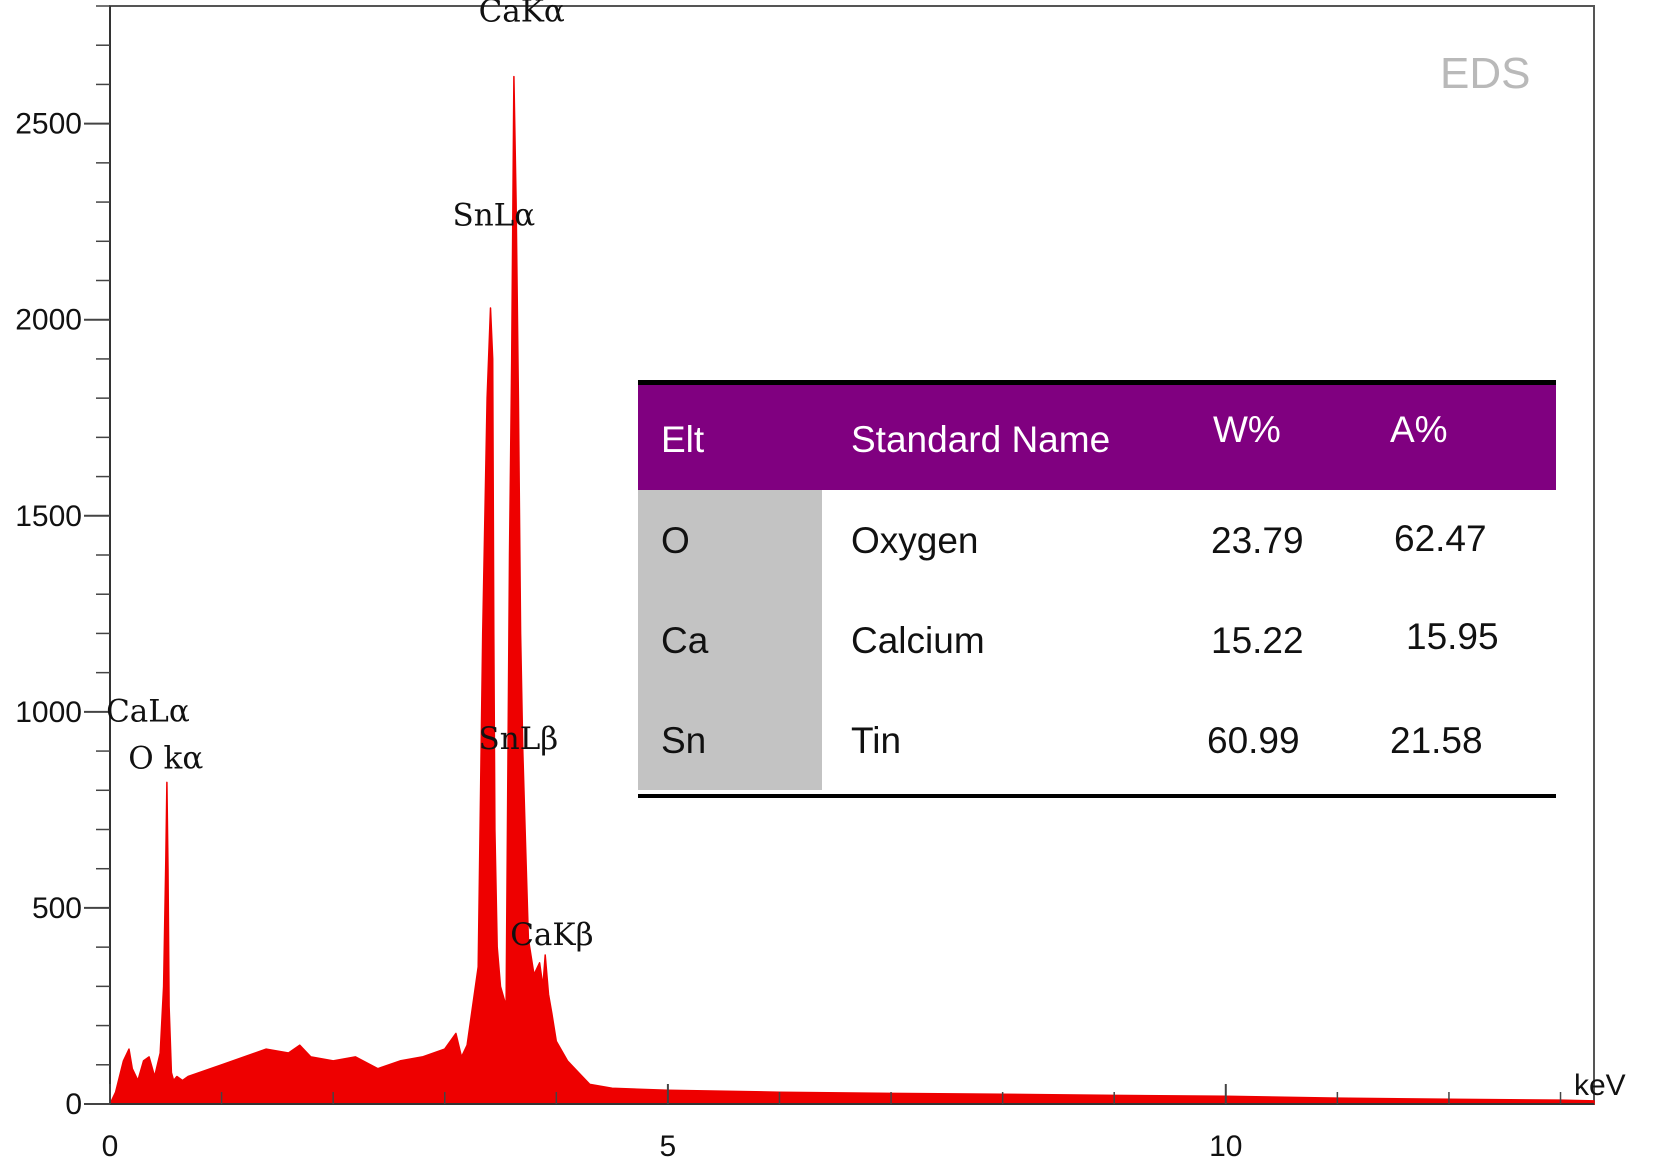 This screenshot has width=1667, height=1159. I want to click on table-row: O Oxygen 23.79 62.47, so click(1097, 540).